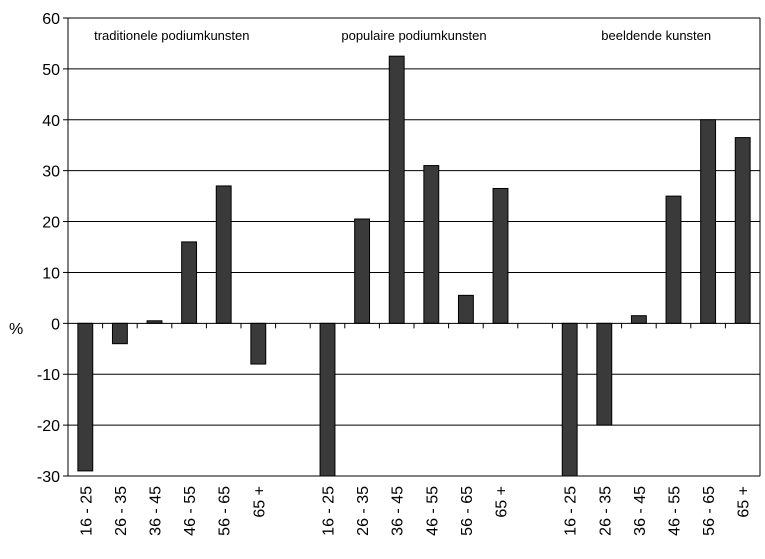 The height and width of the screenshot is (559, 765). I want to click on y-tick-label: 50, so click(51, 70).